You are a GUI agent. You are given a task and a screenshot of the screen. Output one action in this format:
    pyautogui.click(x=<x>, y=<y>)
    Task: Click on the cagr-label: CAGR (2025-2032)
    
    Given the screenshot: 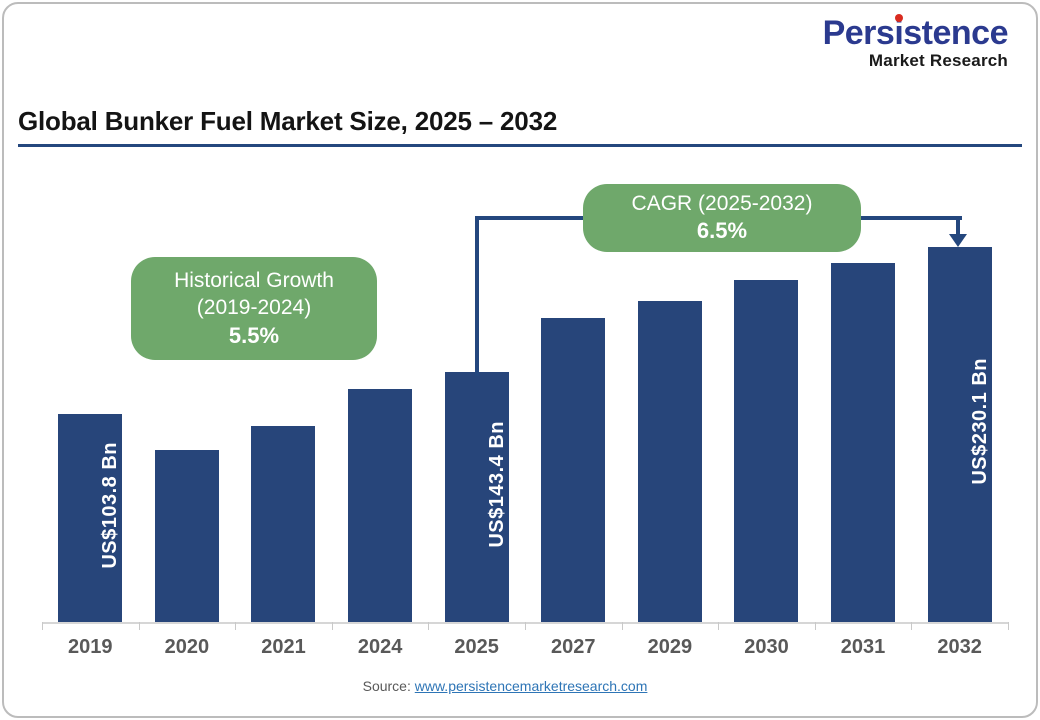 What is the action you would take?
    pyautogui.click(x=722, y=204)
    